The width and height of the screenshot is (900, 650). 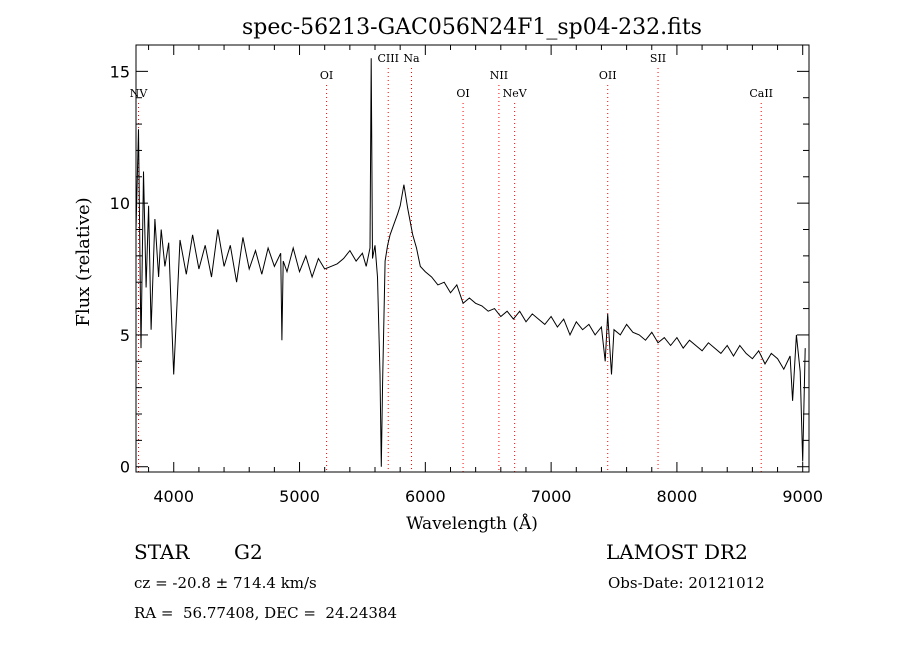 What do you see at coordinates (120, 71) in the screenshot?
I see `y-tick-label: 15` at bounding box center [120, 71].